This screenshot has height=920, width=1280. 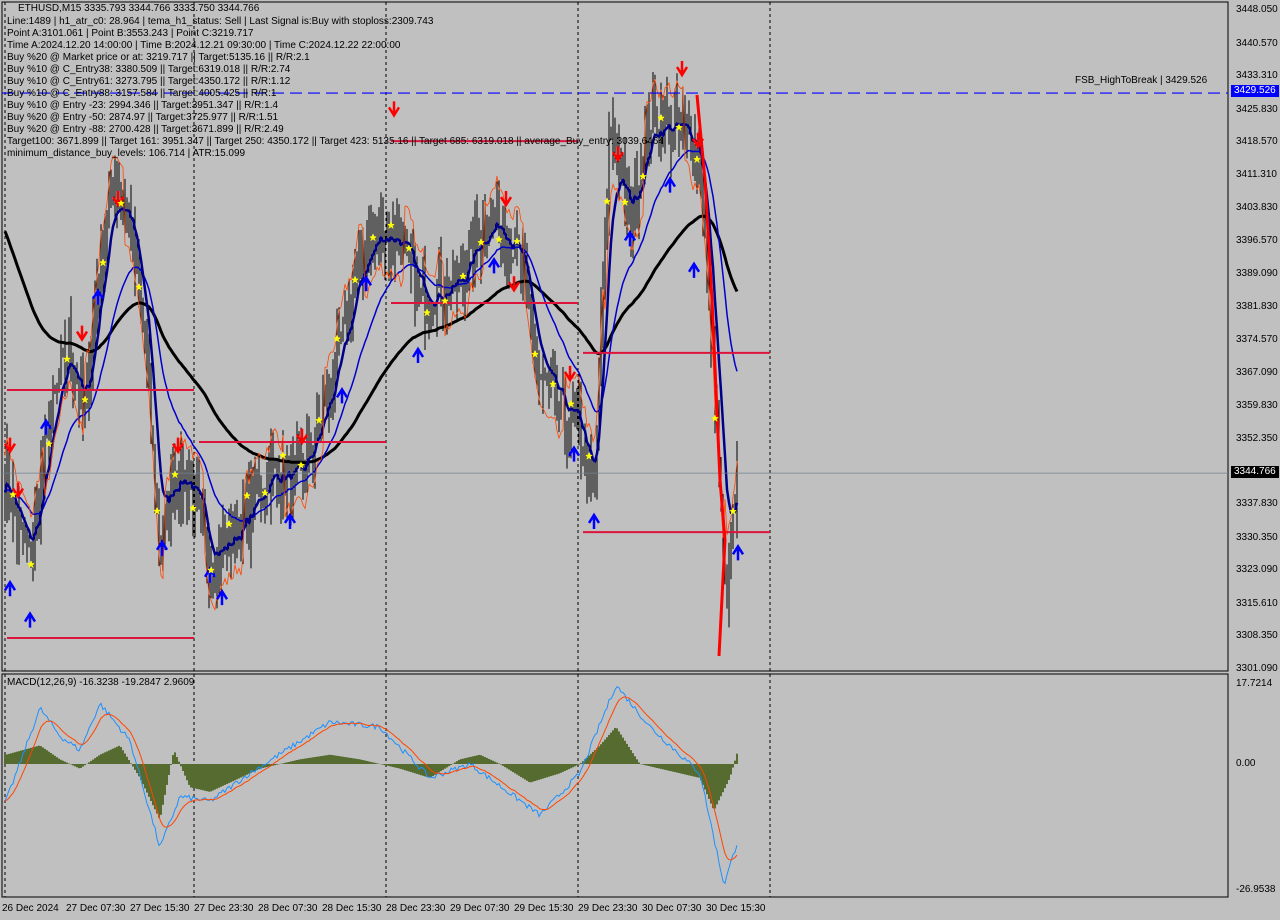 I want to click on macd-tick: -26.9538, so click(x=1256, y=889).